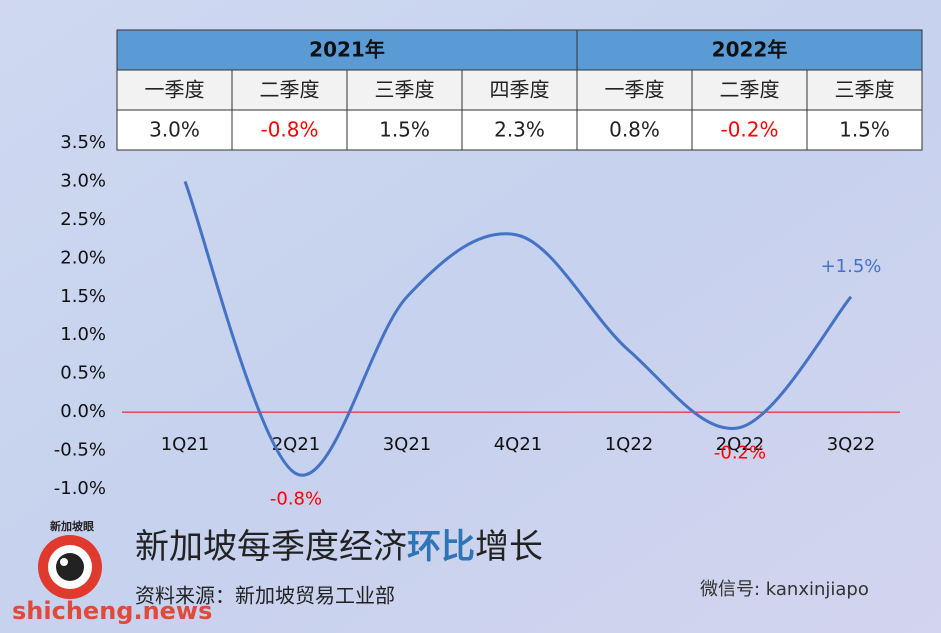 Image resolution: width=941 pixels, height=633 pixels. I want to click on value-label: -0.2%, so click(740, 452).